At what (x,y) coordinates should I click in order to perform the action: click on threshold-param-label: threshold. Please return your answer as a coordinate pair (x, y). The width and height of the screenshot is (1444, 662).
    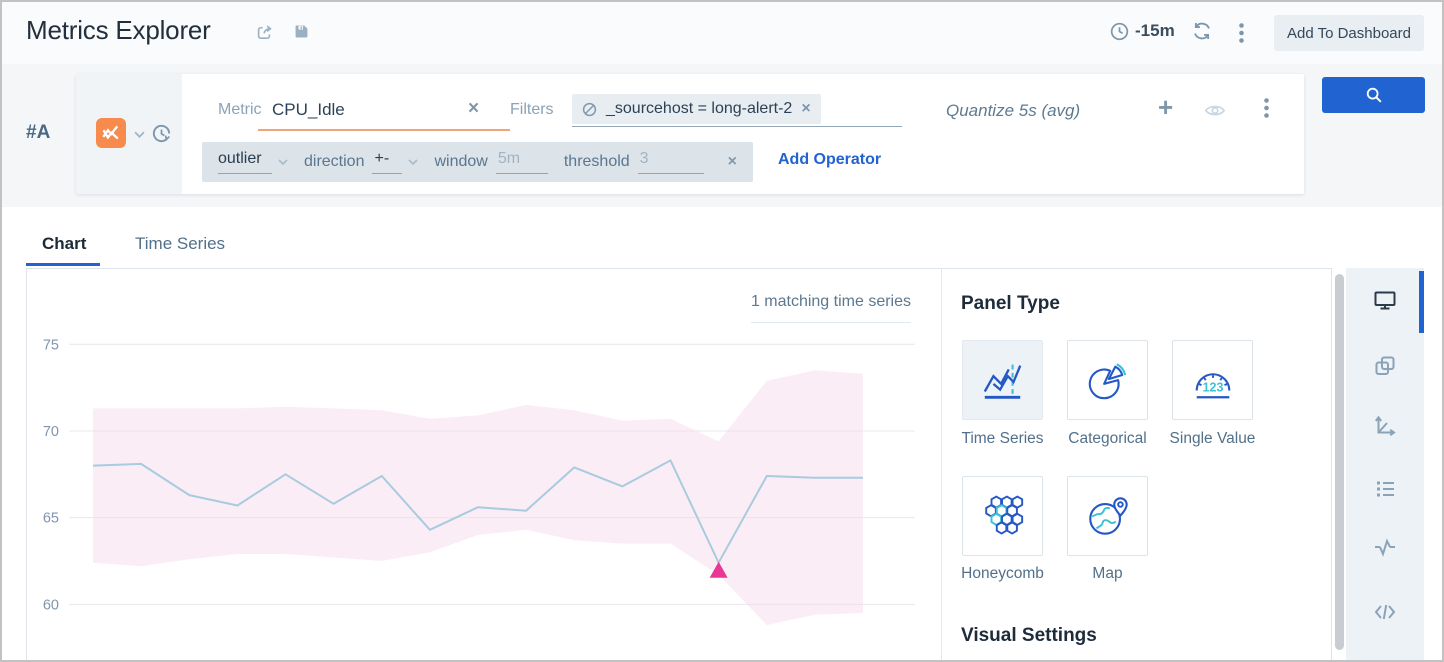
    Looking at the image, I should click on (596, 161).